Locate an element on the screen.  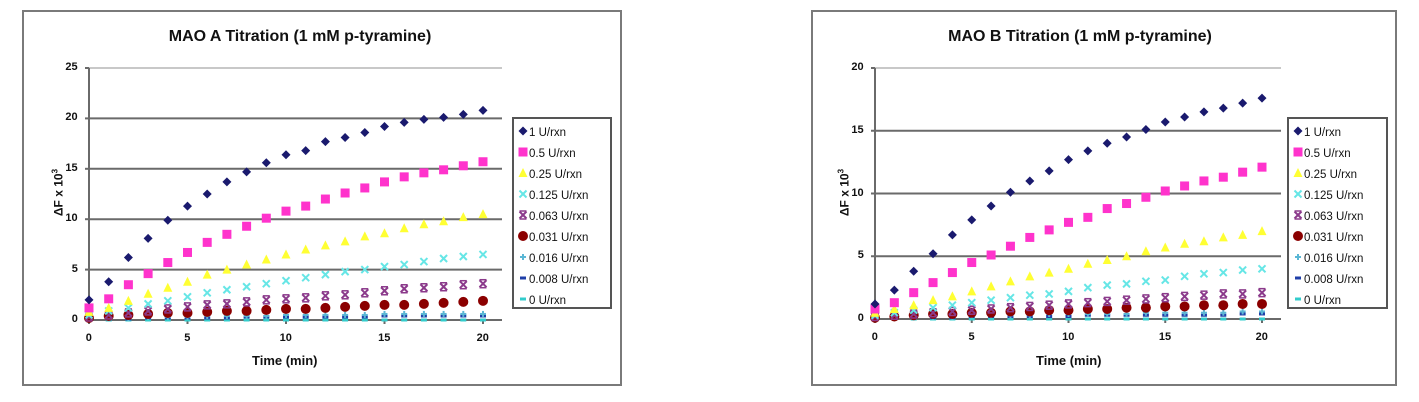
series-0-125-u-rxn is located at coordinates (286, 285).